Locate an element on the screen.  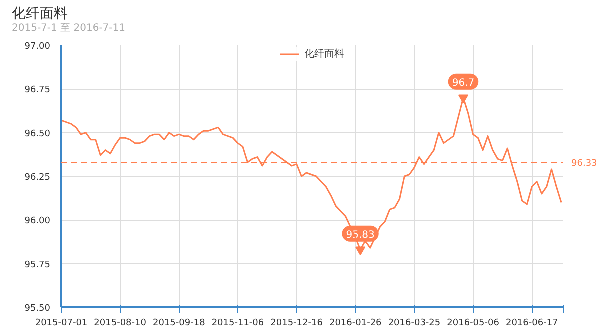
annotation: 96.7 is located at coordinates (463, 83).